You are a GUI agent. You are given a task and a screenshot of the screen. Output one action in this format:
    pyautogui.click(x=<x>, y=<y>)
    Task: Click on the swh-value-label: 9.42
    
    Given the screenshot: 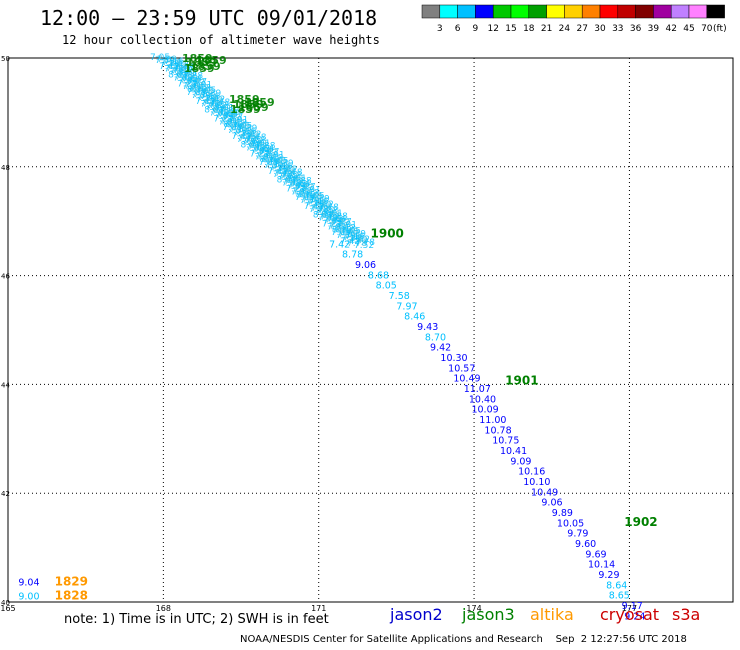 What is the action you would take?
    pyautogui.click(x=440, y=348)
    